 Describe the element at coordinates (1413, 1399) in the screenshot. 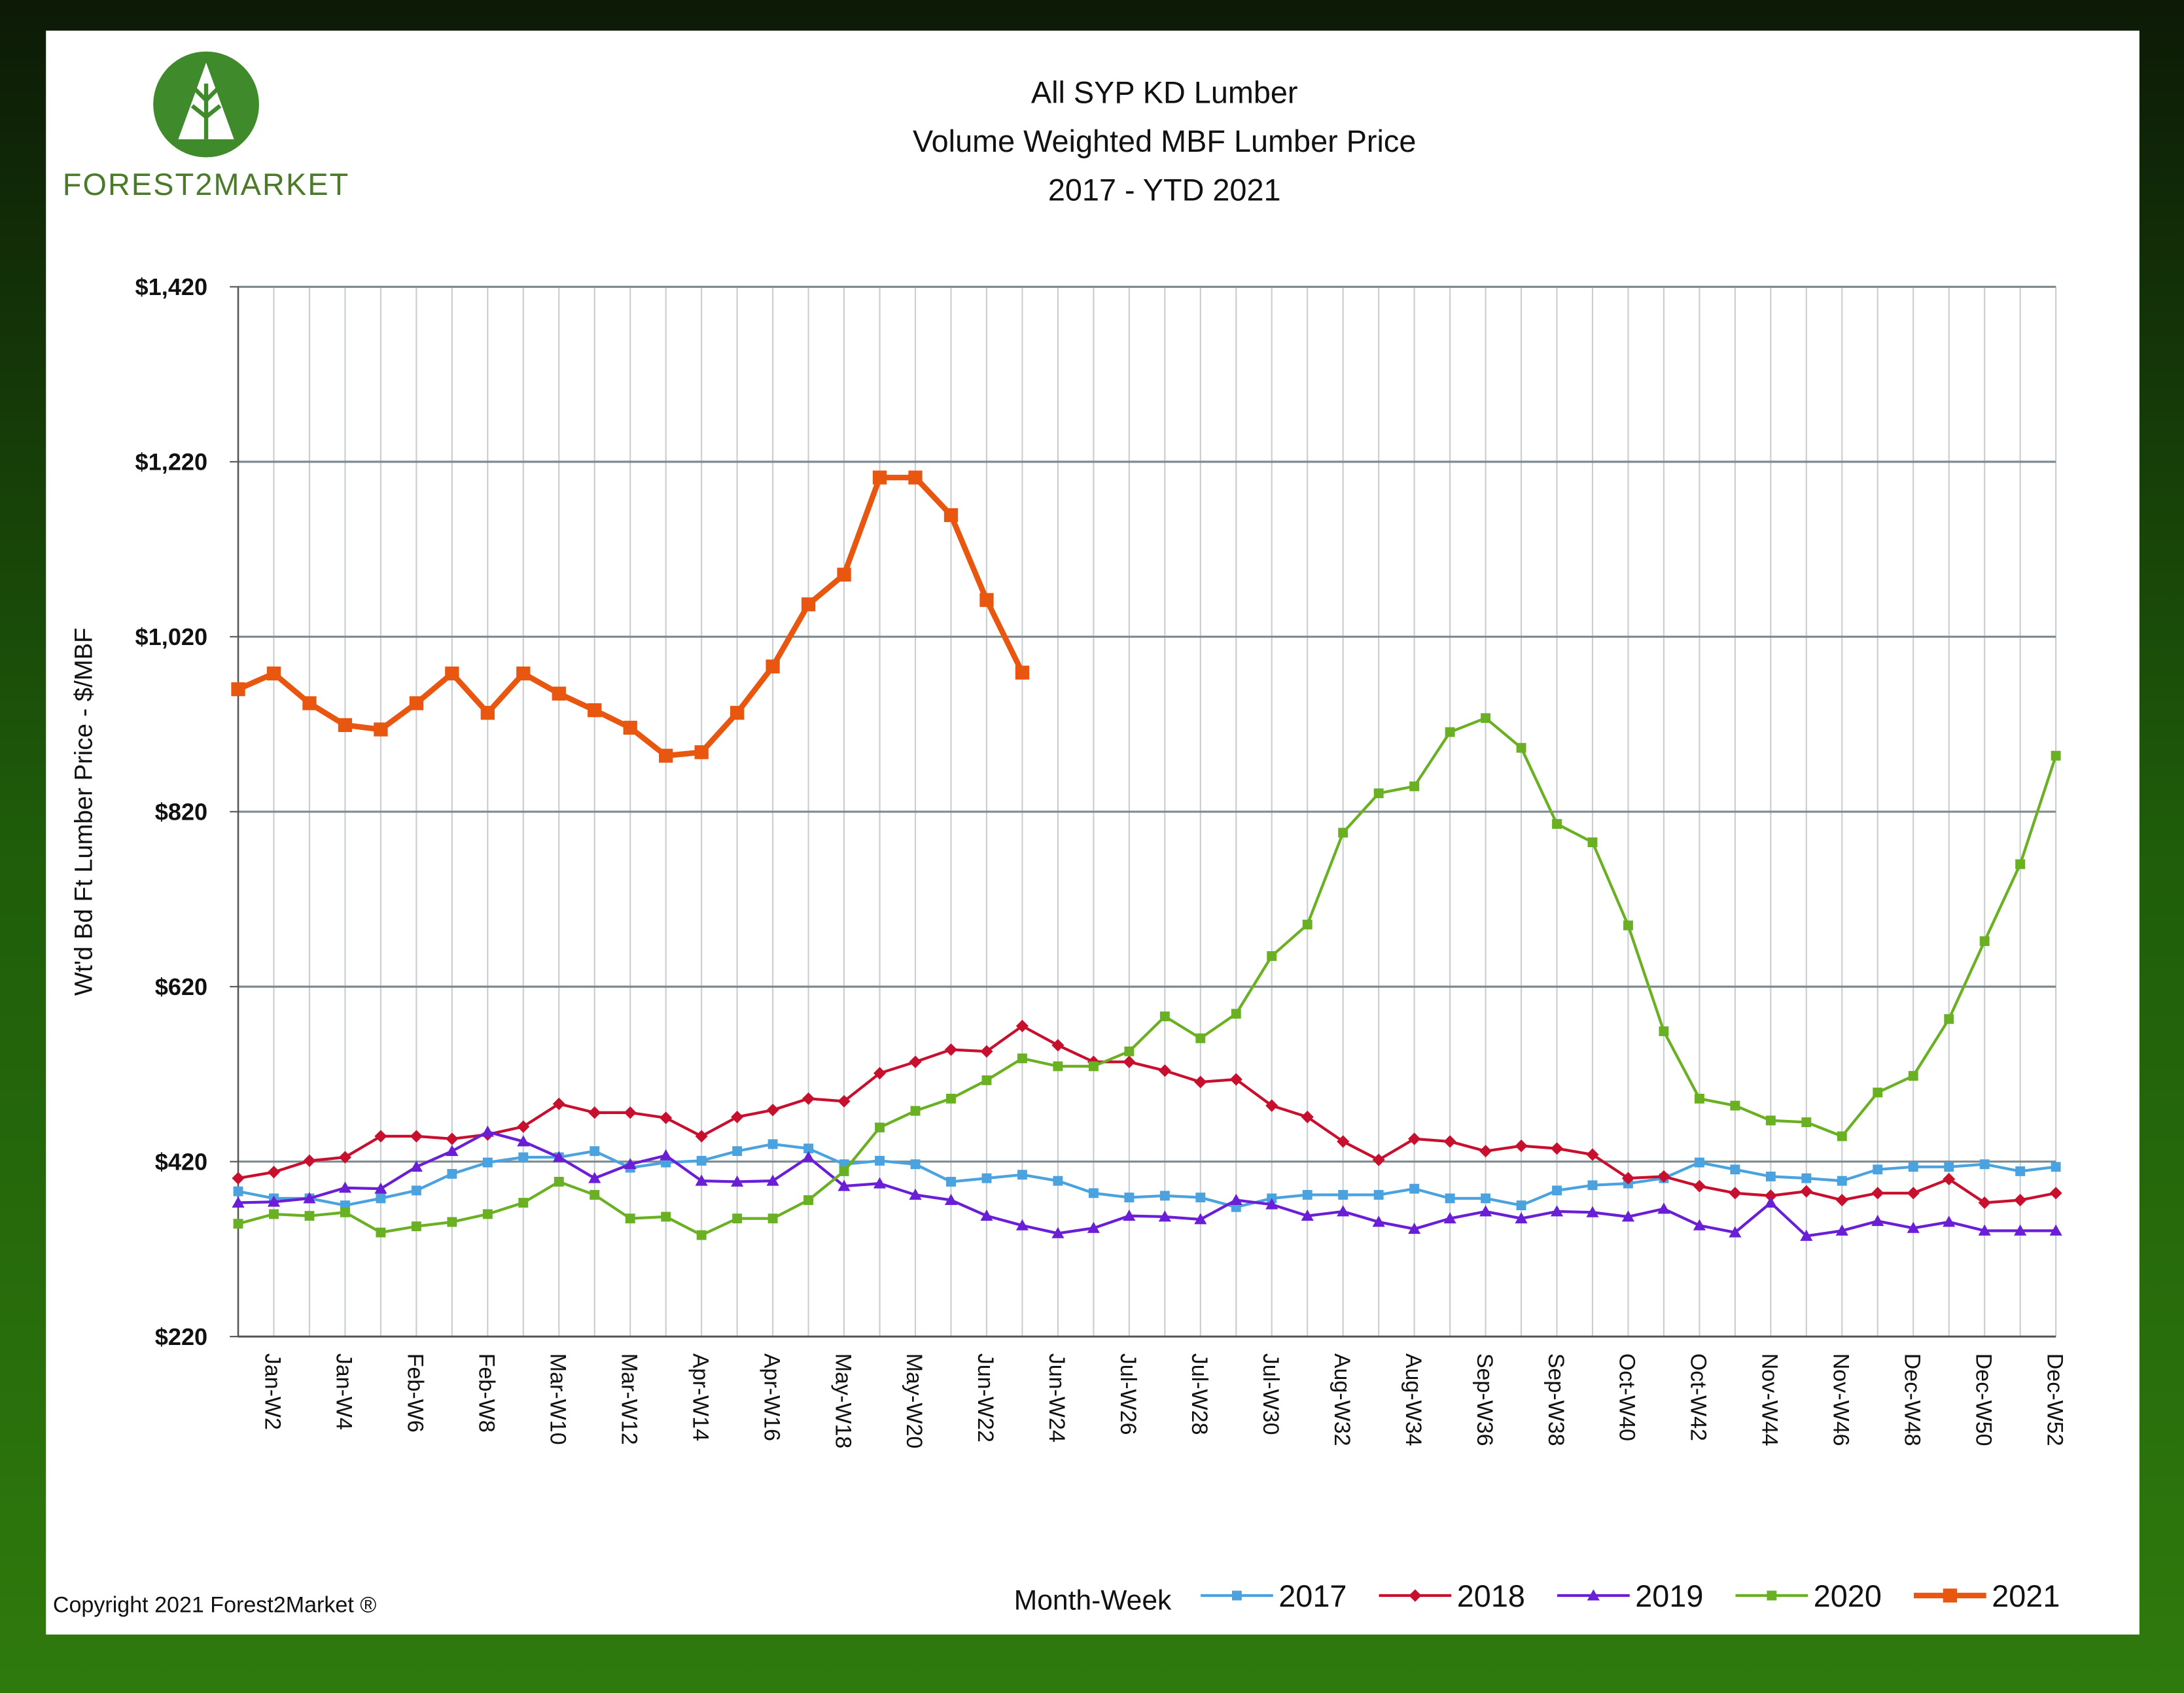

I see `x-tick-label: Aug-W34` at that location.